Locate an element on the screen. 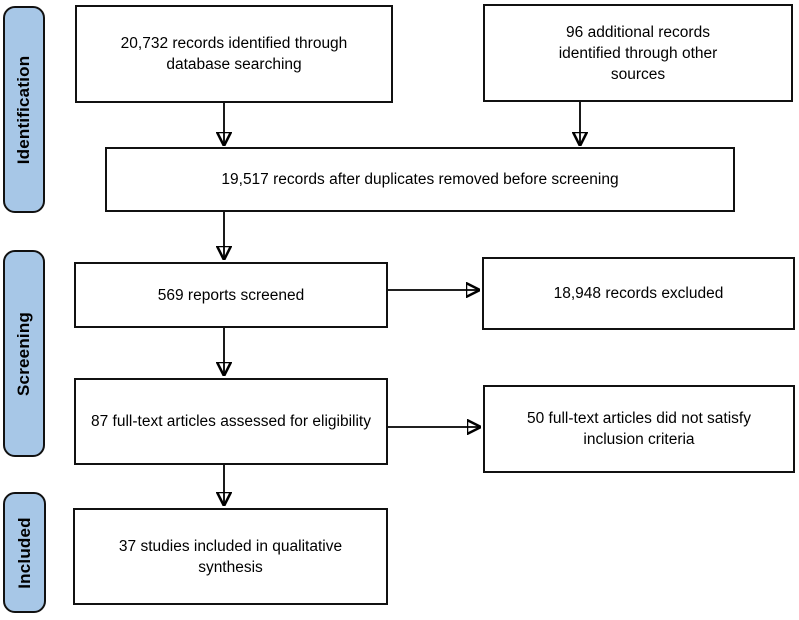 This screenshot has width=799, height=620. stage-screening: Screening is located at coordinates (24, 353).